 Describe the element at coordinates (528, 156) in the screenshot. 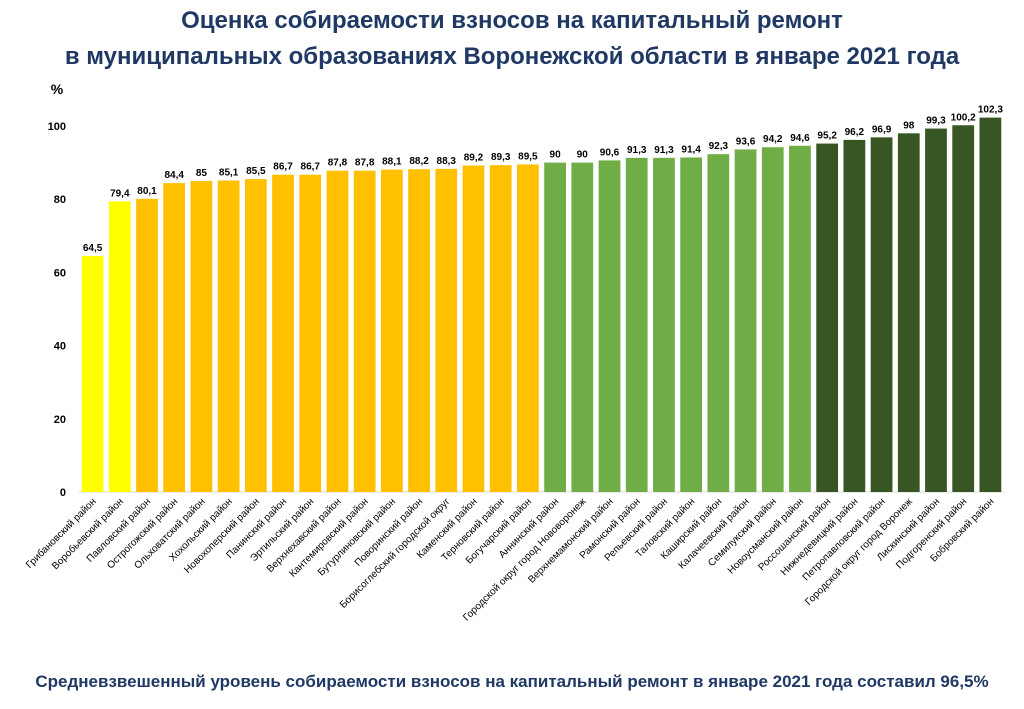

I see `bar-value-label: 89,5` at that location.